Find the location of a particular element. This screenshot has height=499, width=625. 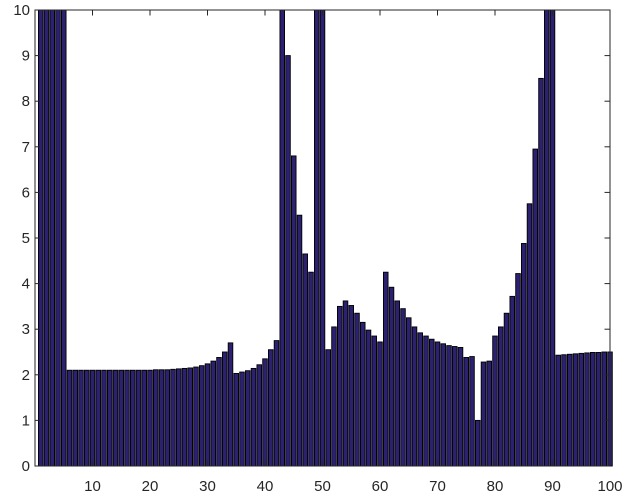

y-tick-label: 4 is located at coordinates (26, 284).